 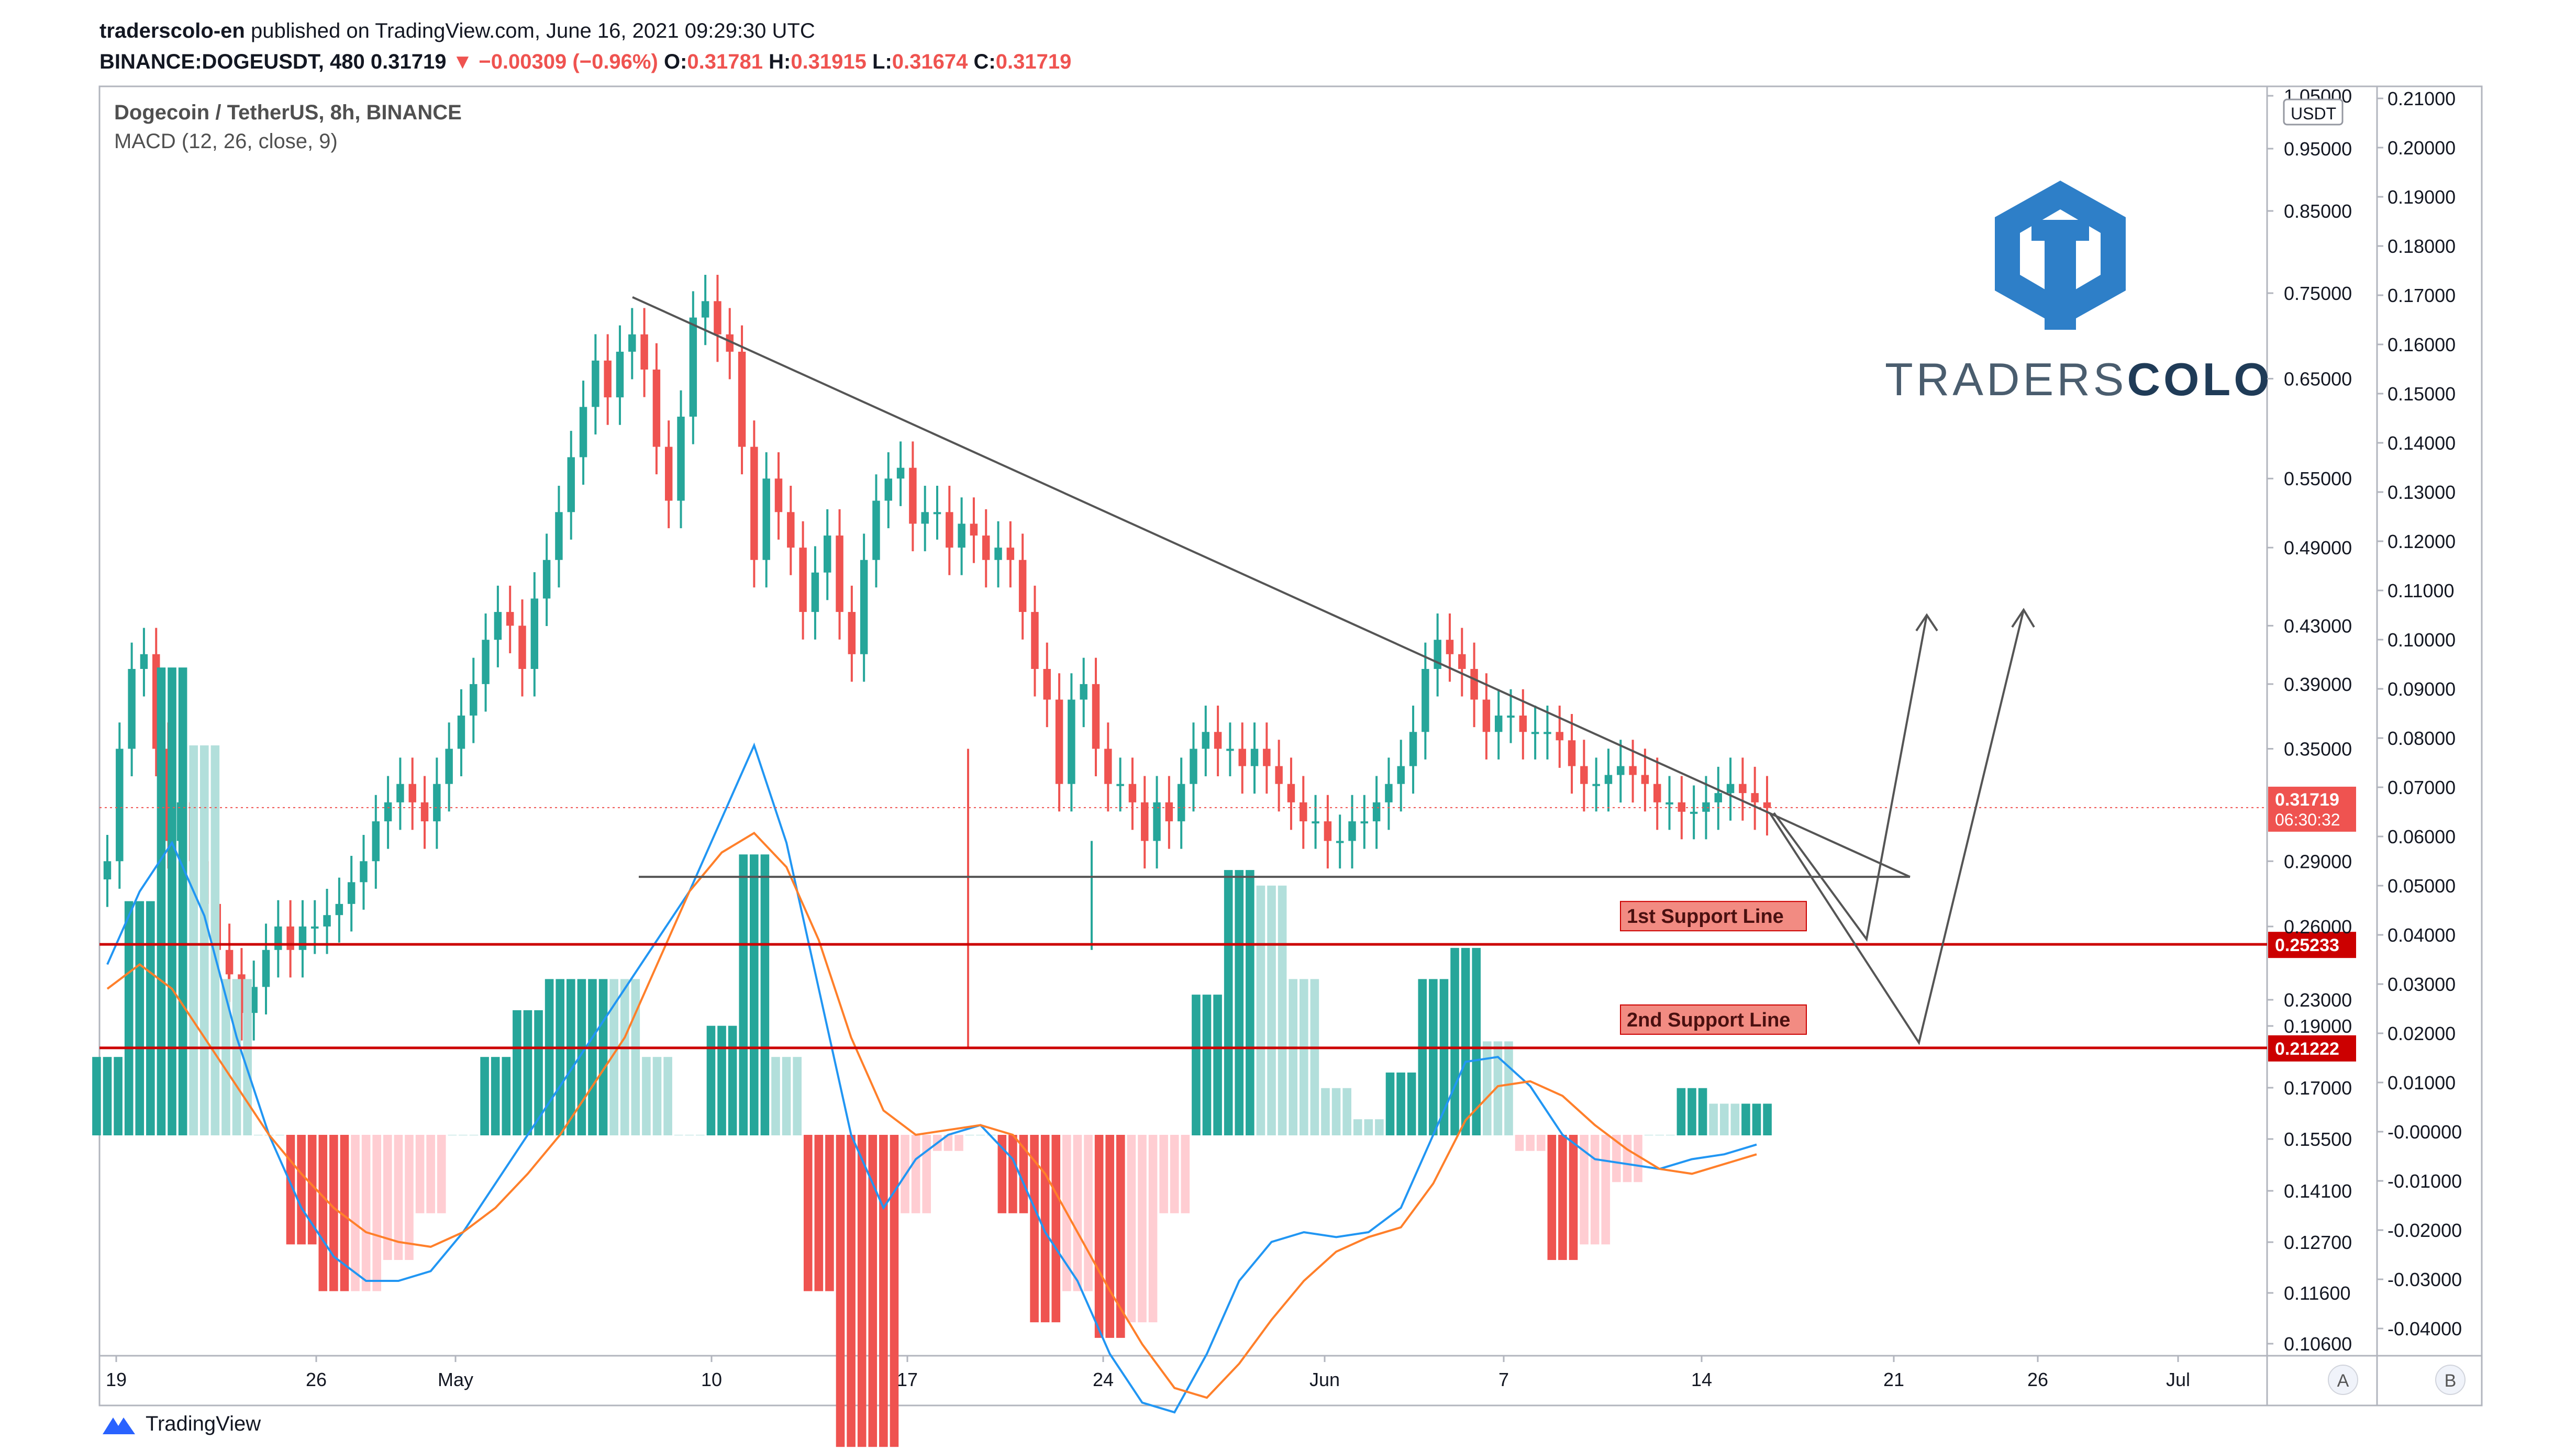 What do you see at coordinates (1708, 1020) in the screenshot?
I see `support-label-text: 2nd Support Line` at bounding box center [1708, 1020].